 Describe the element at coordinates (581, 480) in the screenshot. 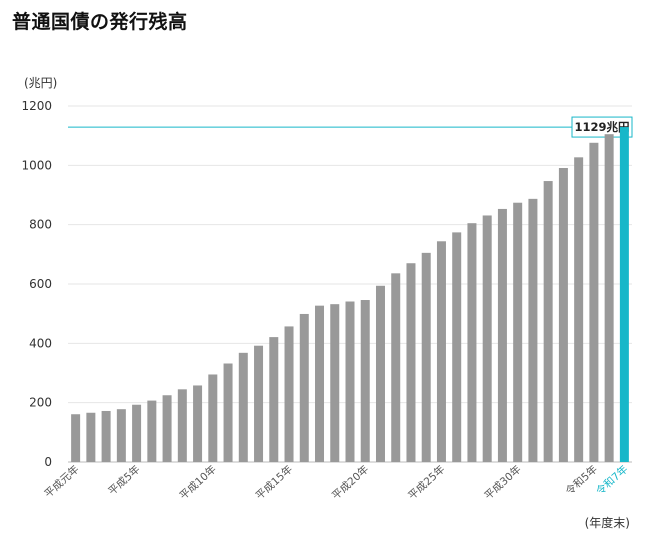

I see `x-tick-label: 令和5年` at that location.